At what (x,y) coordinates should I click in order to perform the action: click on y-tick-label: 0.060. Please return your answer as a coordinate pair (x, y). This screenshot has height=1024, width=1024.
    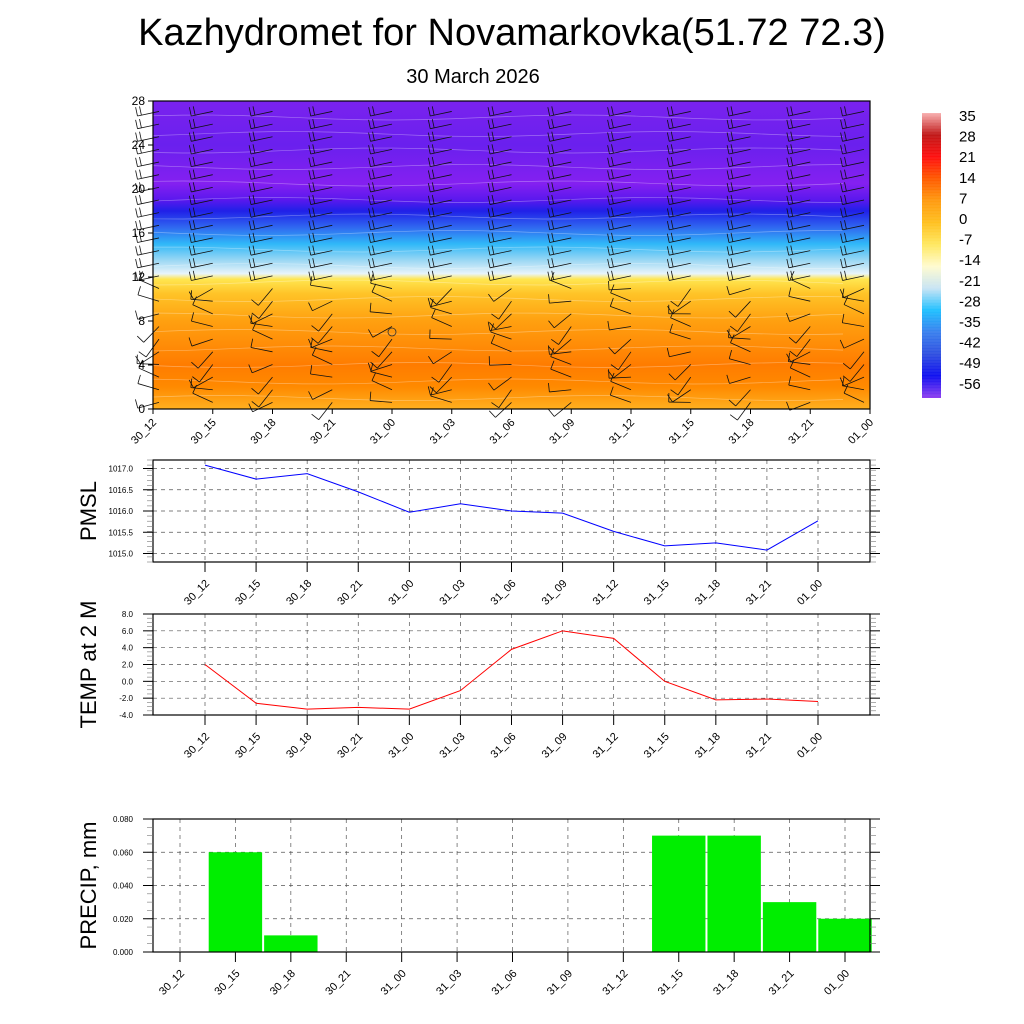
    Looking at the image, I should click on (123, 852).